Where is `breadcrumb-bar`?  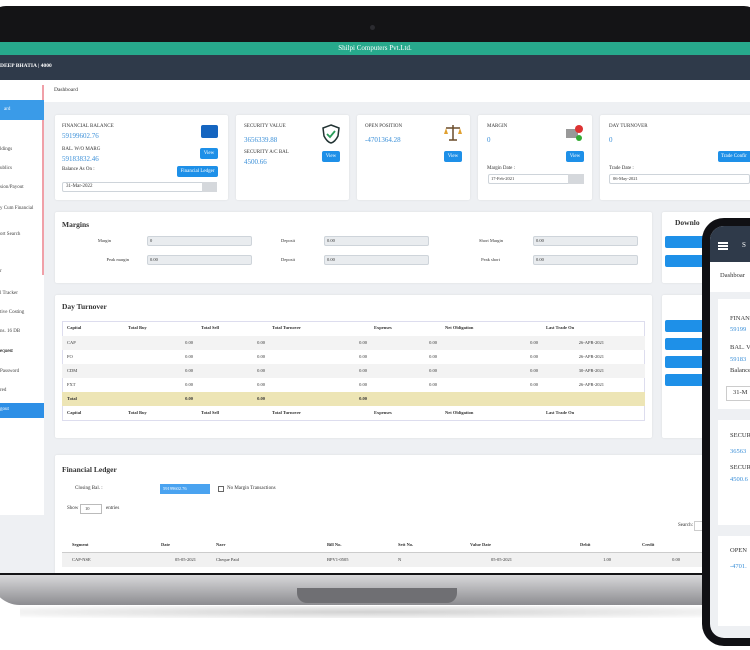
breadcrumb-bar is located at coordinates (397, 91).